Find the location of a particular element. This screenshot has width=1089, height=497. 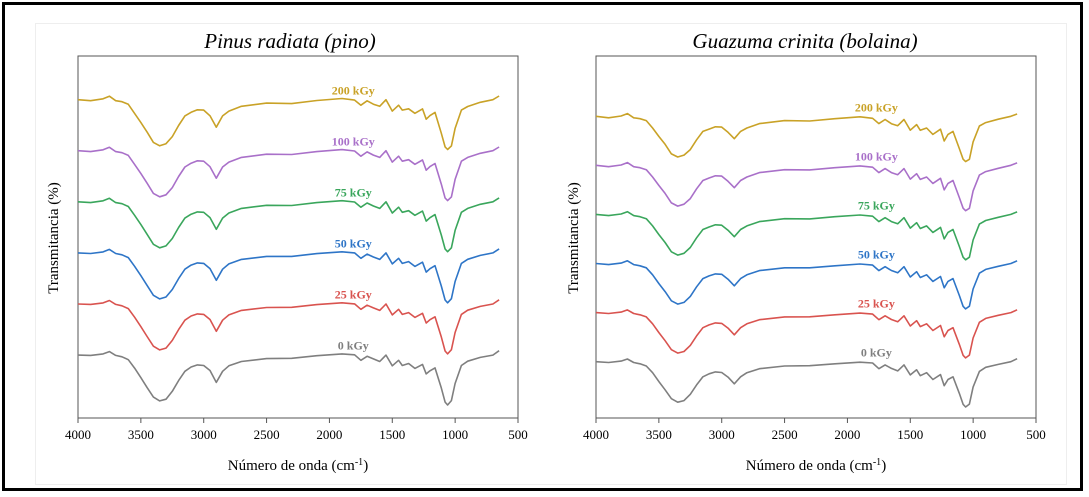

panel-title: Guazuma crinita (bolaina) is located at coordinates (804, 41).